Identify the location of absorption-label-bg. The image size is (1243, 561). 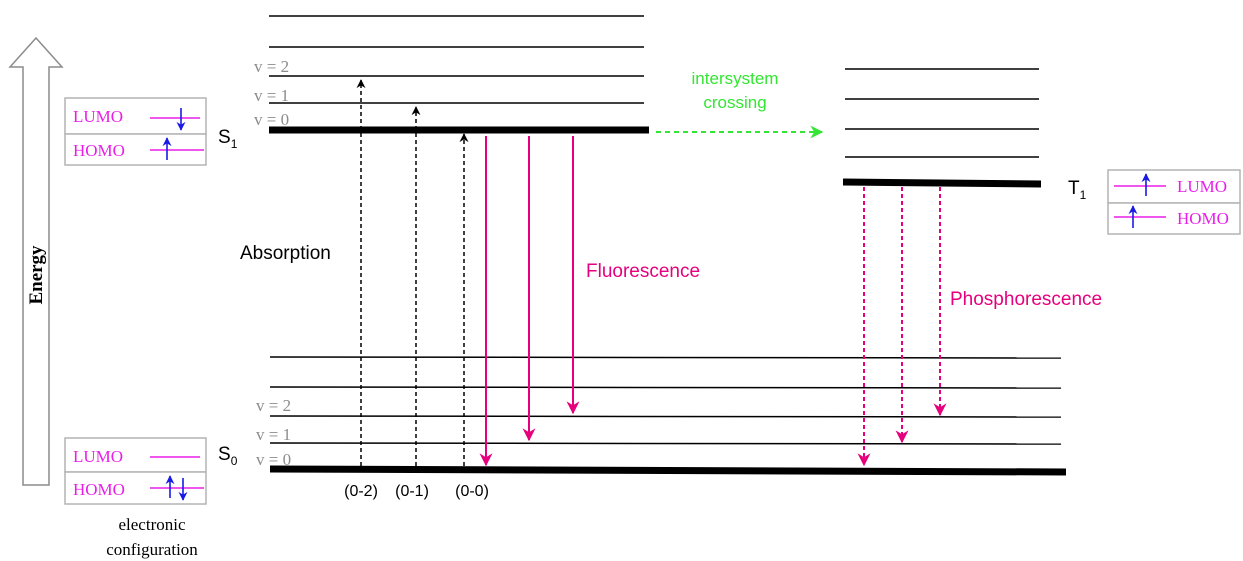
(298, 253).